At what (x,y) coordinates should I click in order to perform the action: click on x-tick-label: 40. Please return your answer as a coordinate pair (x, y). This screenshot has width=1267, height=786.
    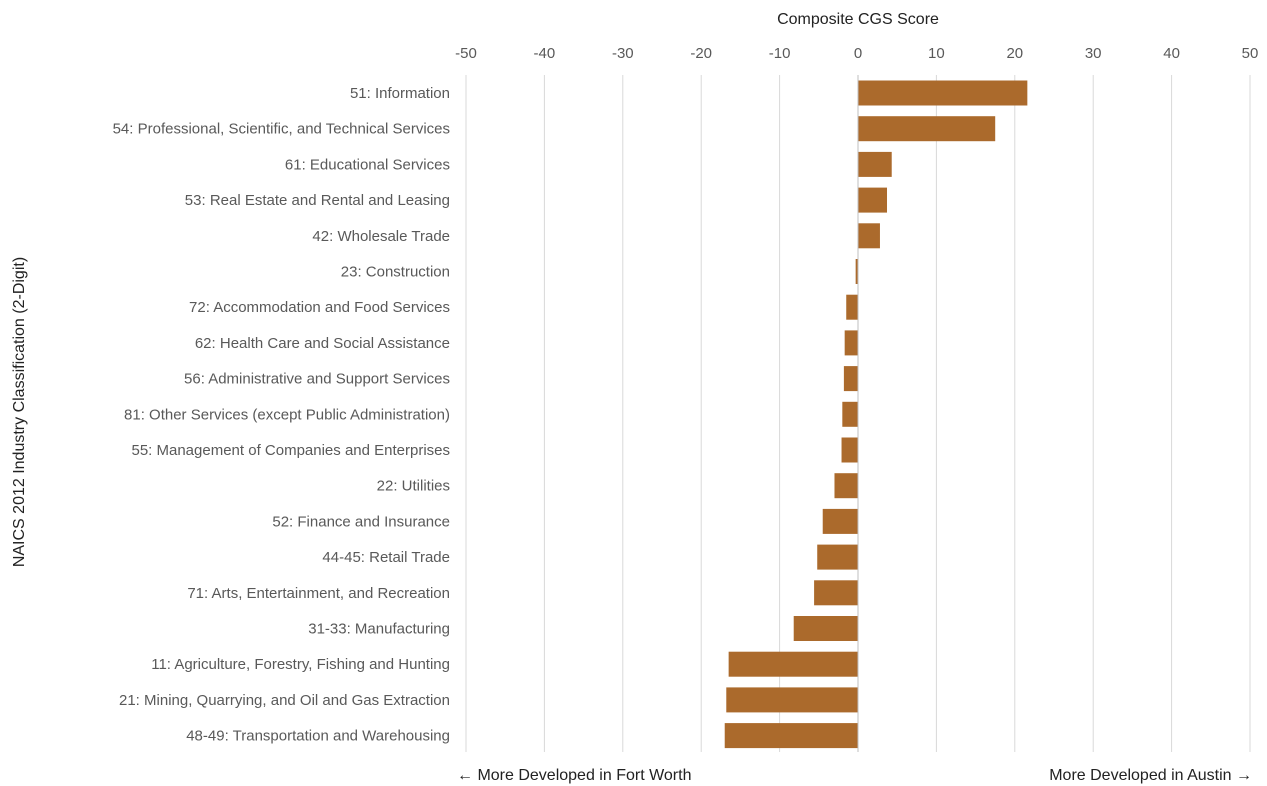
    Looking at the image, I should click on (1171, 53).